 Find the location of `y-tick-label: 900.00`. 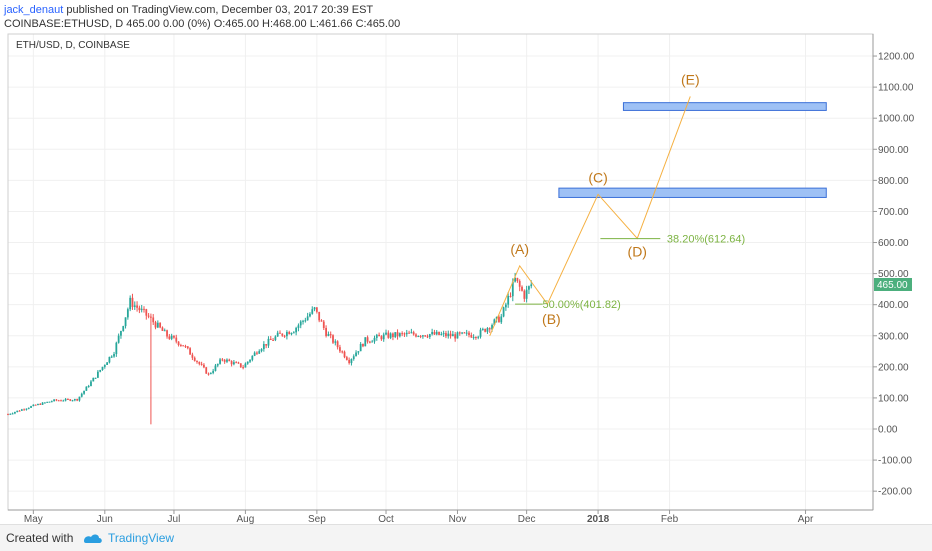

y-tick-label: 900.00 is located at coordinates (893, 150).